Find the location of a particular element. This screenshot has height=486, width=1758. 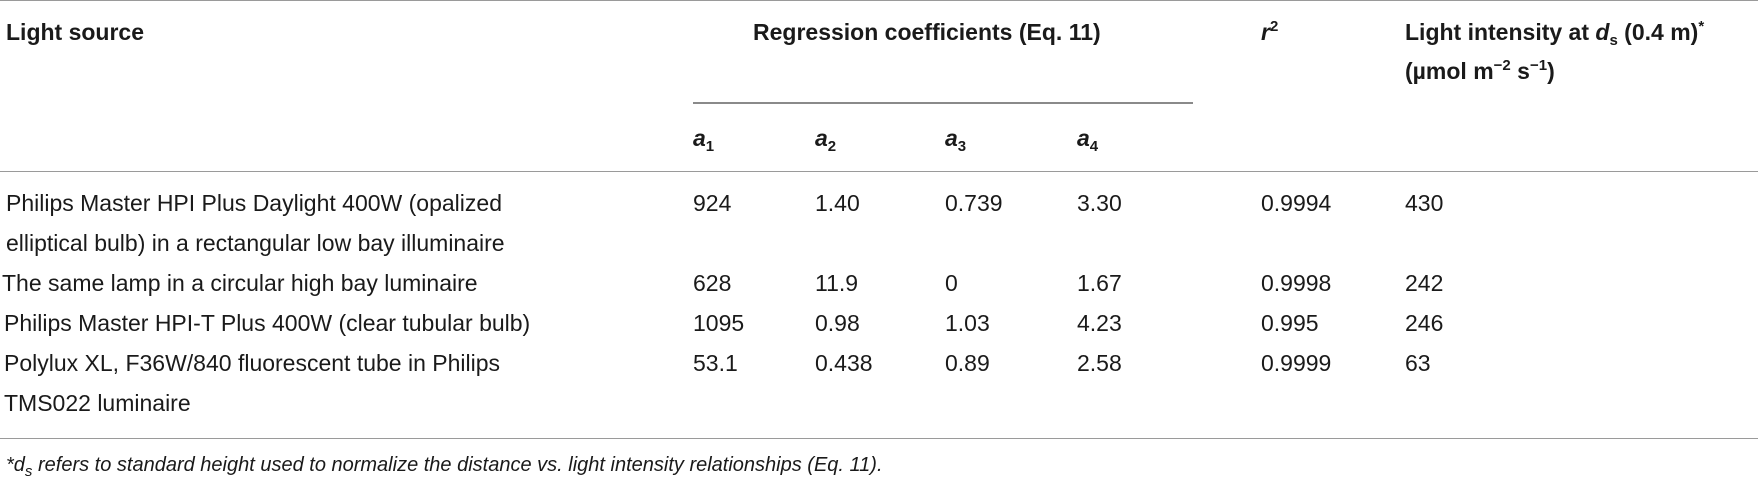

row-a4: 4.23 is located at coordinates (1099, 323).